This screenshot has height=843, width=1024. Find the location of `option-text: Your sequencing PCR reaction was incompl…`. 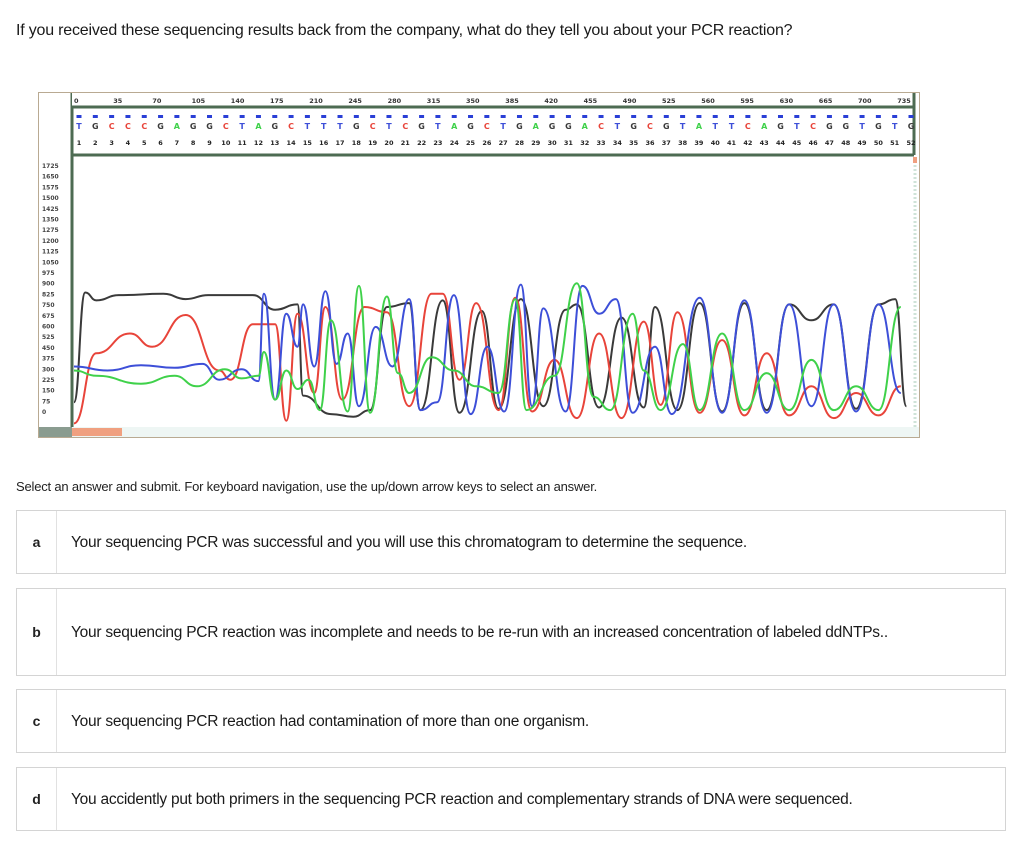

option-text: Your sequencing PCR reaction was incompl… is located at coordinates (479, 632).